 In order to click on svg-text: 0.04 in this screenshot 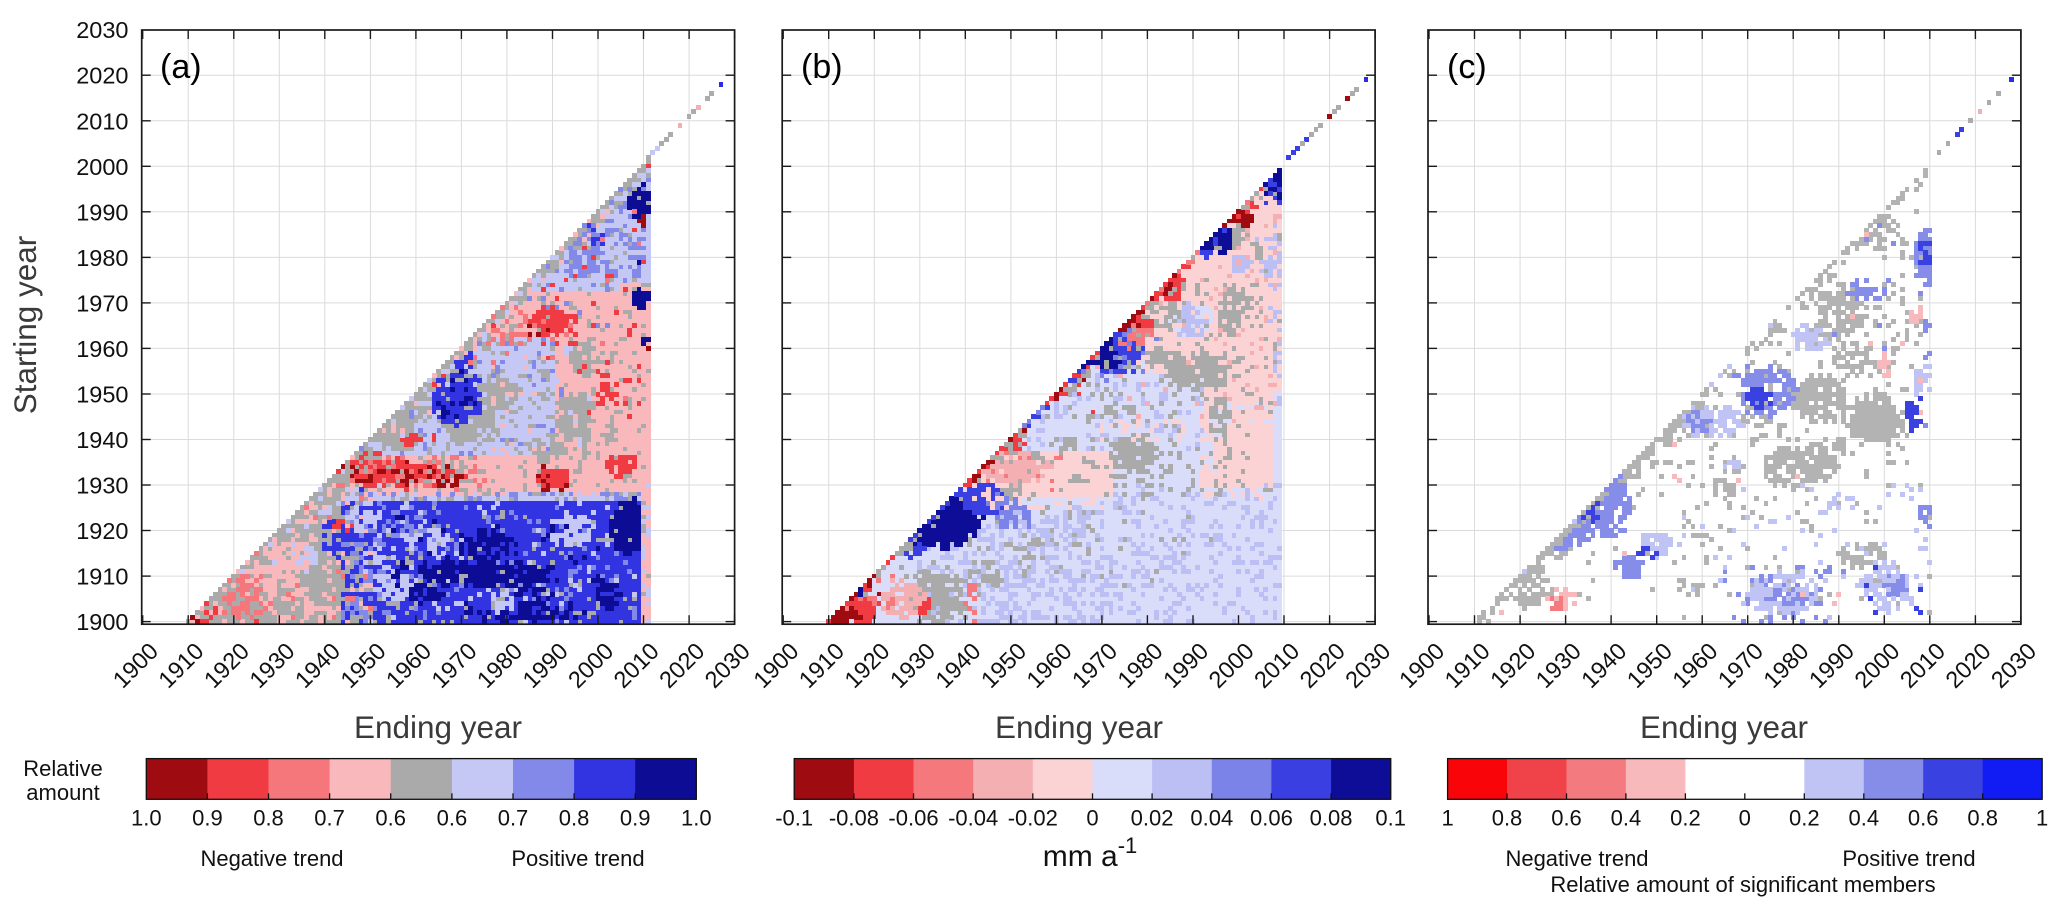, I will do `click(1211, 818)`.